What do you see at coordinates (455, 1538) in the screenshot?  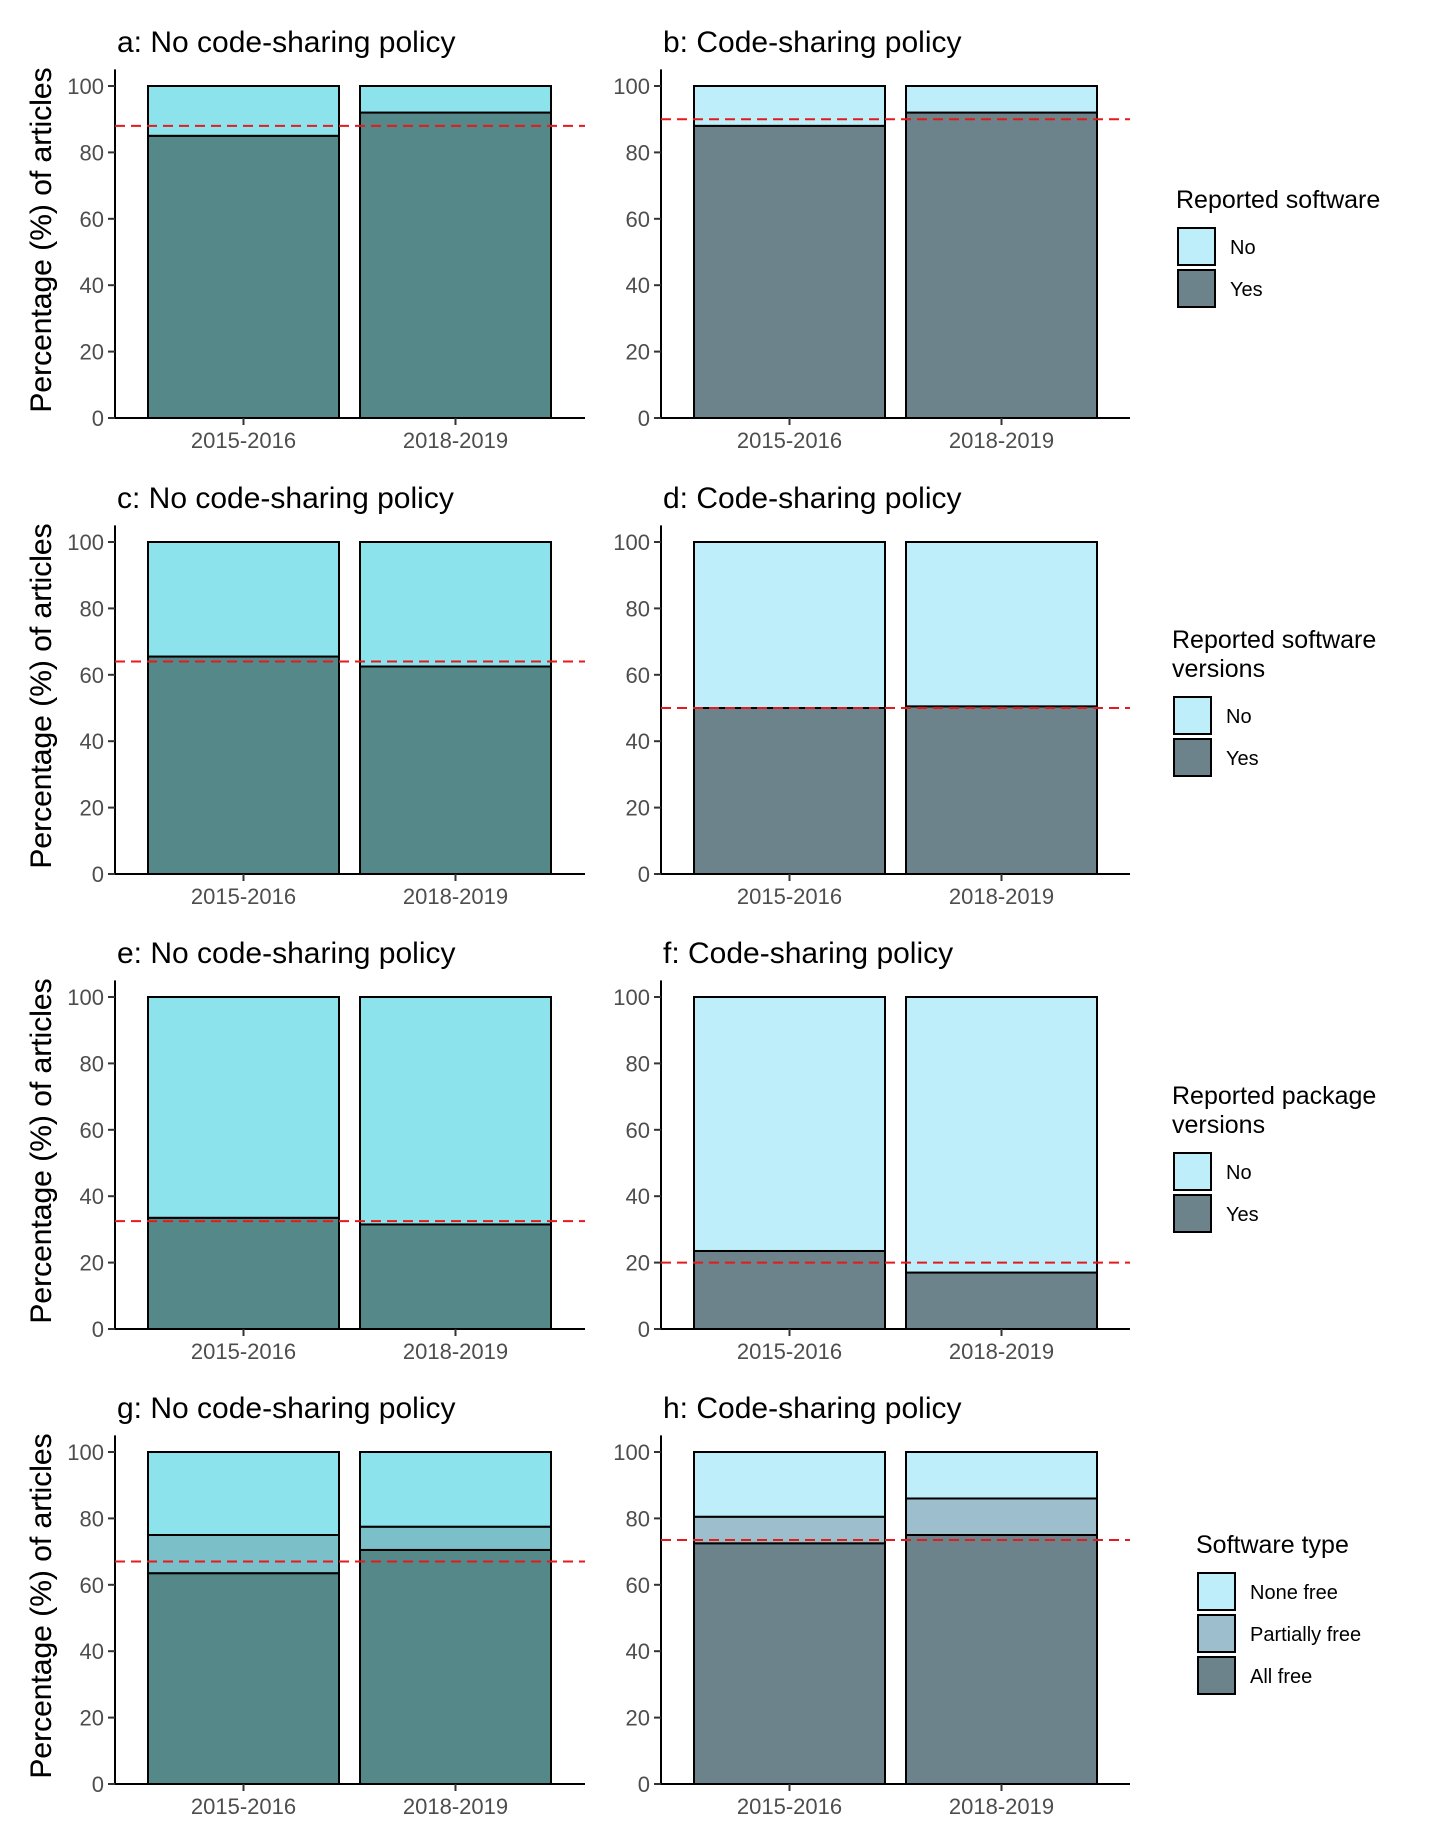 I see `bar-segment-partially-free-2018-2019` at bounding box center [455, 1538].